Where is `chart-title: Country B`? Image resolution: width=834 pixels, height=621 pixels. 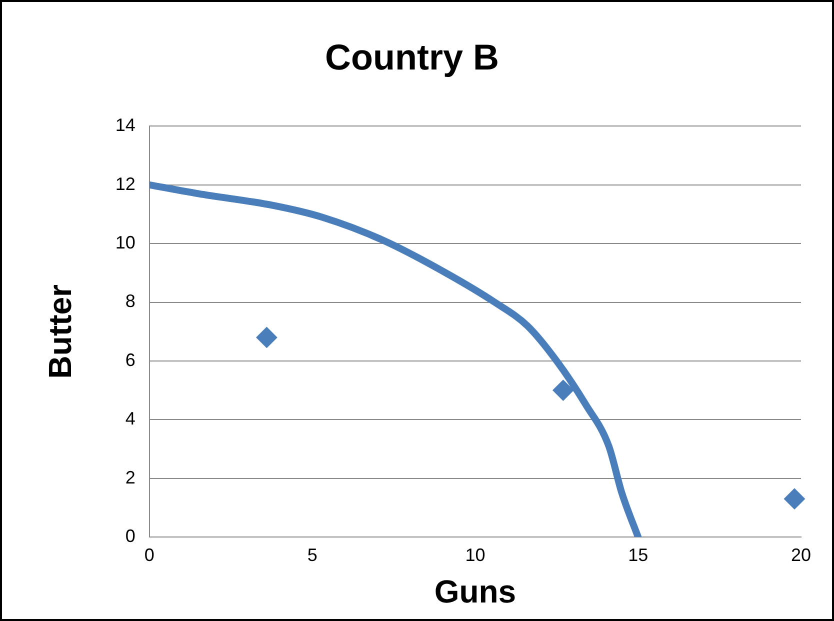
chart-title: Country B is located at coordinates (412, 57).